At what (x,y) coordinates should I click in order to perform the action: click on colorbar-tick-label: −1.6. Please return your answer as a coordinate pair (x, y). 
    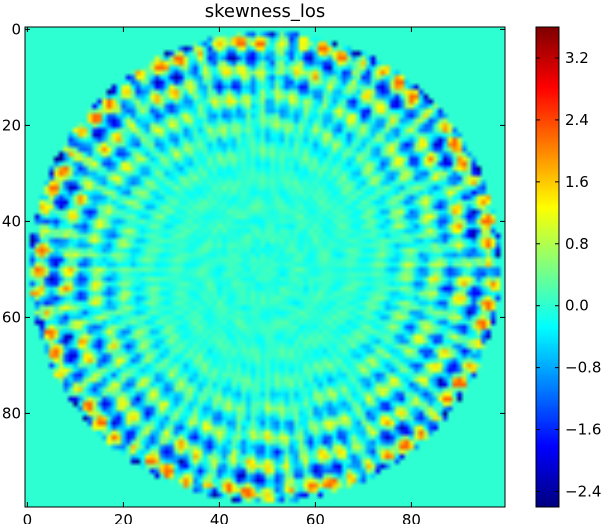
    Looking at the image, I should click on (583, 430).